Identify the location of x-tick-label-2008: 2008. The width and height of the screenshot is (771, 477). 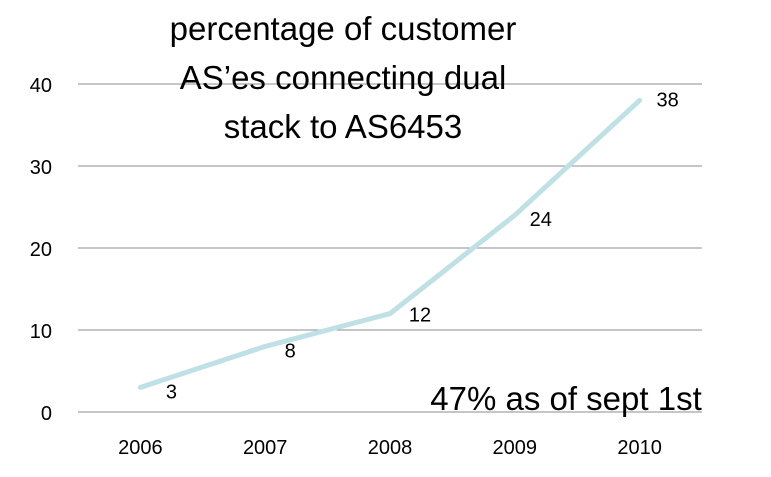
(390, 448).